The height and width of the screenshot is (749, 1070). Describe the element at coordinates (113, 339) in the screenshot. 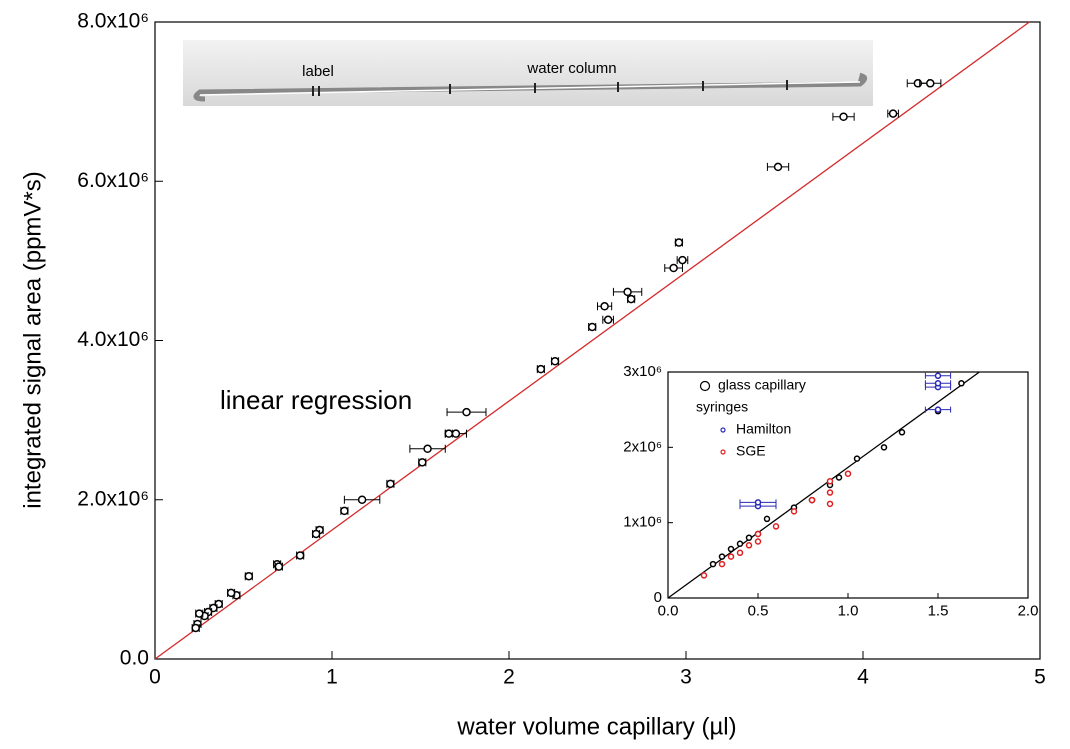

I see `y-tick-label: 4.0x10⁶` at that location.